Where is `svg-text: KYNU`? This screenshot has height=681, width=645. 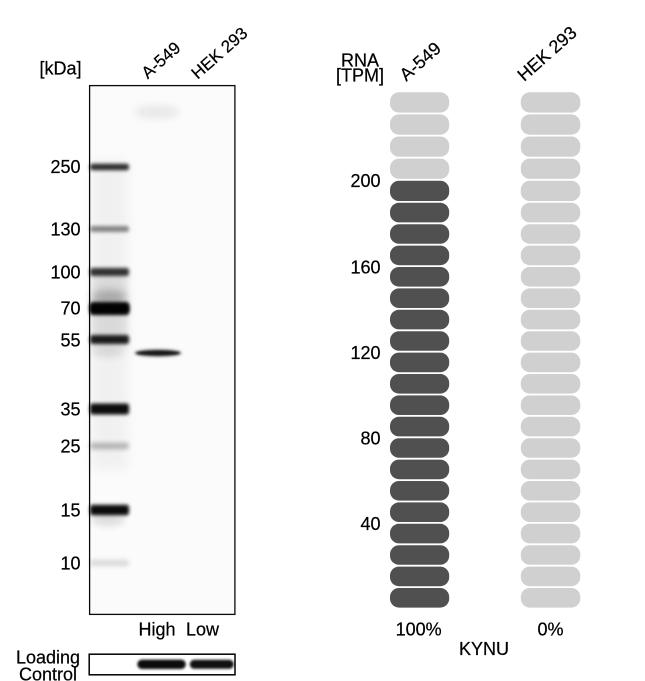
svg-text: KYNU is located at coordinates (484, 649).